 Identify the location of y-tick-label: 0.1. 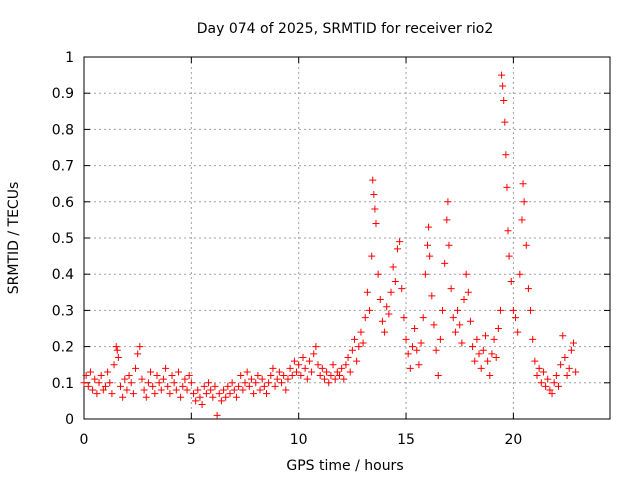
(63, 384).